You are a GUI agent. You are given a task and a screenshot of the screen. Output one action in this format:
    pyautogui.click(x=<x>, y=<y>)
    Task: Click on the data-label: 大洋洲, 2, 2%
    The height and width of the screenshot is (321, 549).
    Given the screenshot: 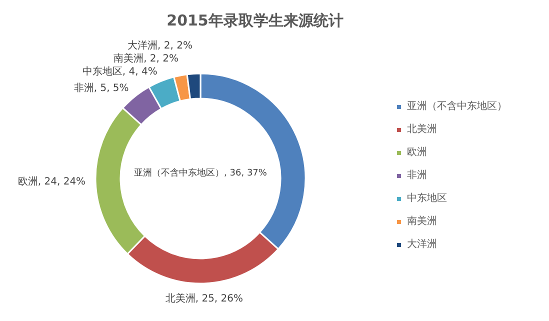 What is the action you would take?
    pyautogui.click(x=160, y=45)
    